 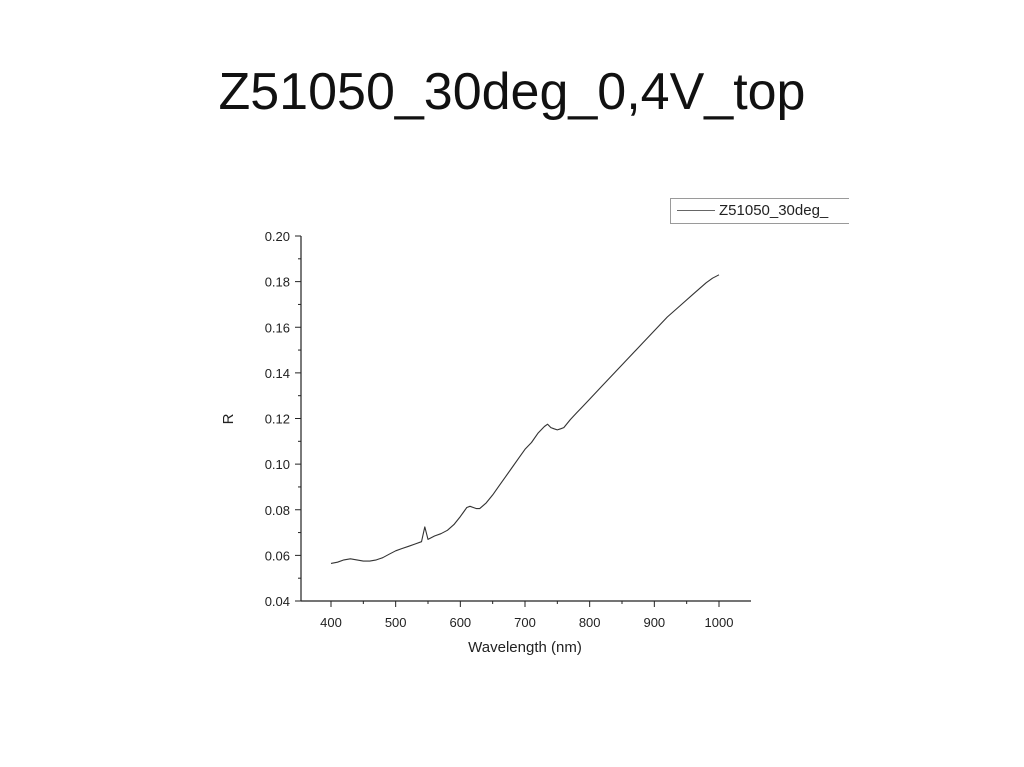 I want to click on legend-label: Z51050_30deg_, so click(x=774, y=210).